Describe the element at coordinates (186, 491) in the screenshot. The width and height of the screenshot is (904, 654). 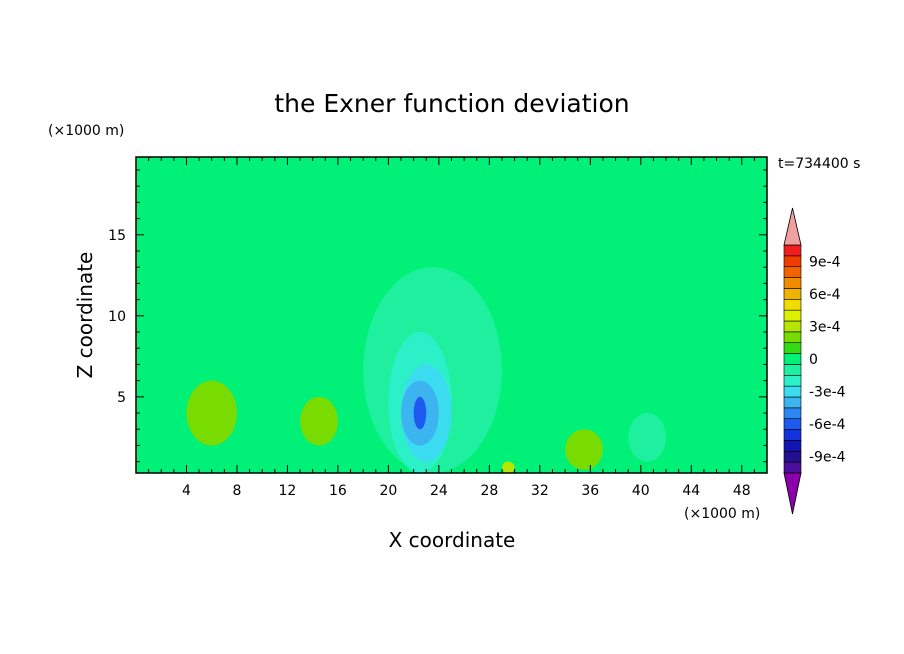
I see `x-tick-label: 4` at that location.